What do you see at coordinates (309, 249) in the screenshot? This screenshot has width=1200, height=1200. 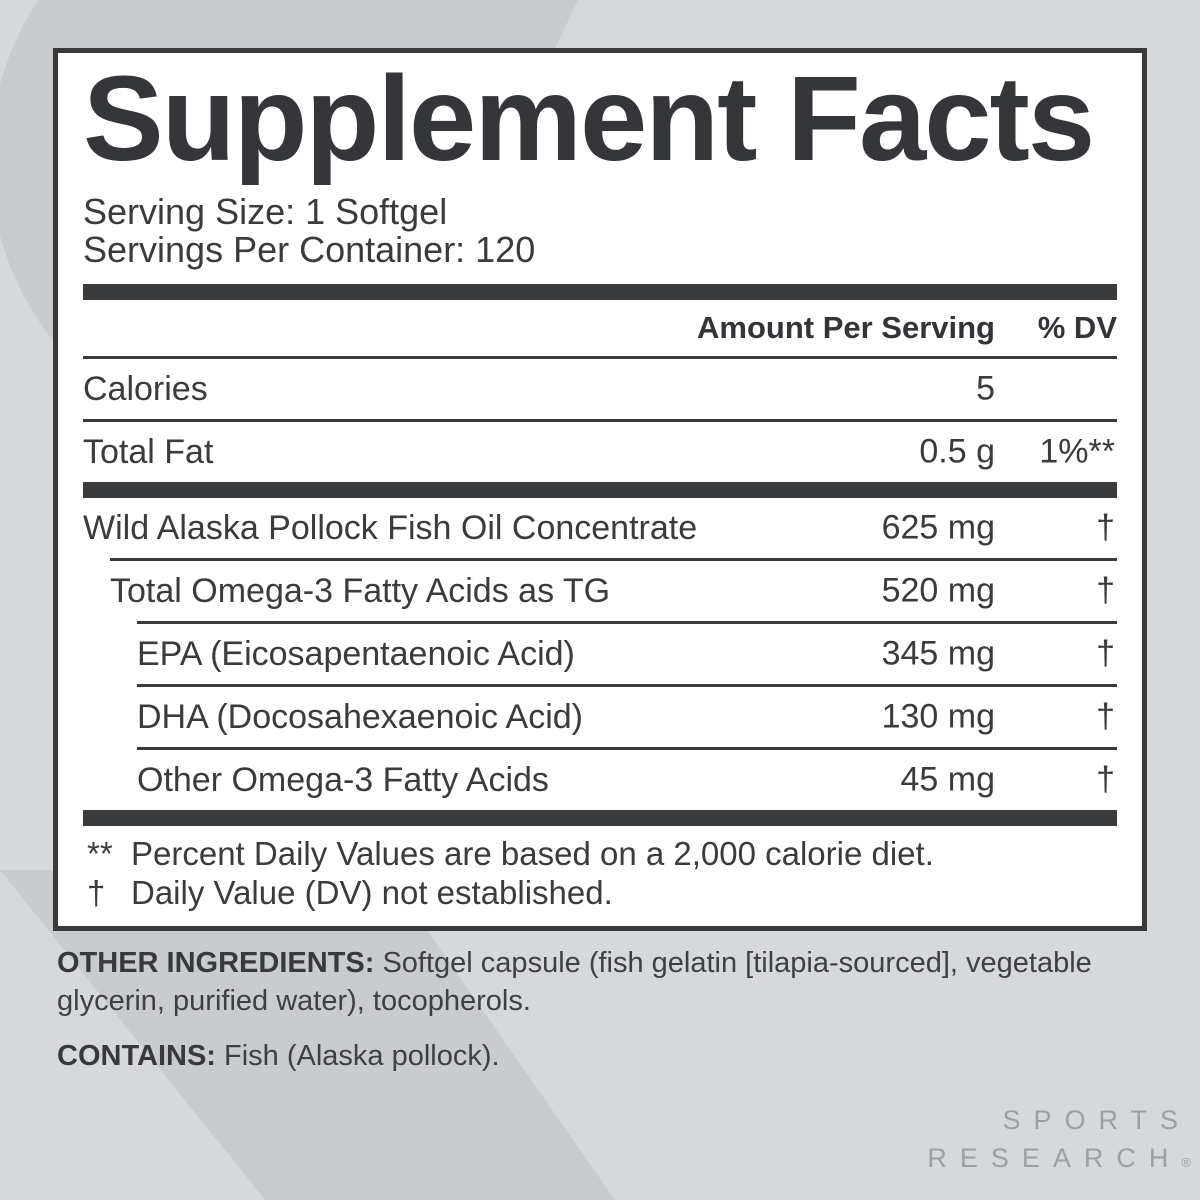 I see `servings-per-container: Servings Per Container: 120` at bounding box center [309, 249].